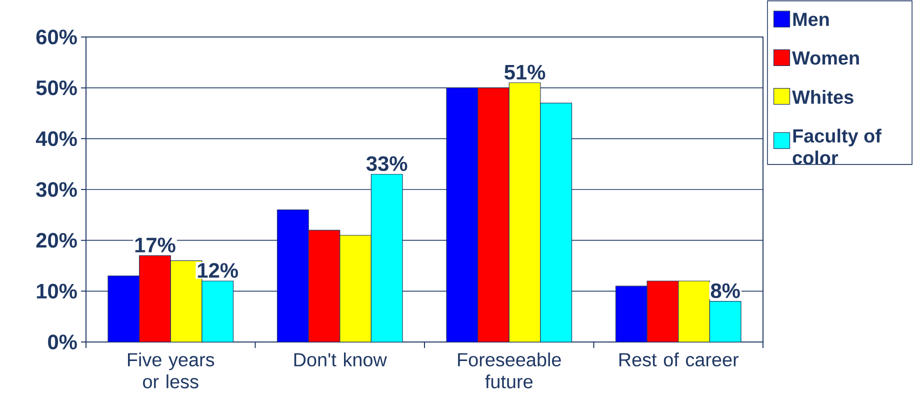  Describe the element at coordinates (387, 164) in the screenshot. I see `data-label: 33%` at that location.